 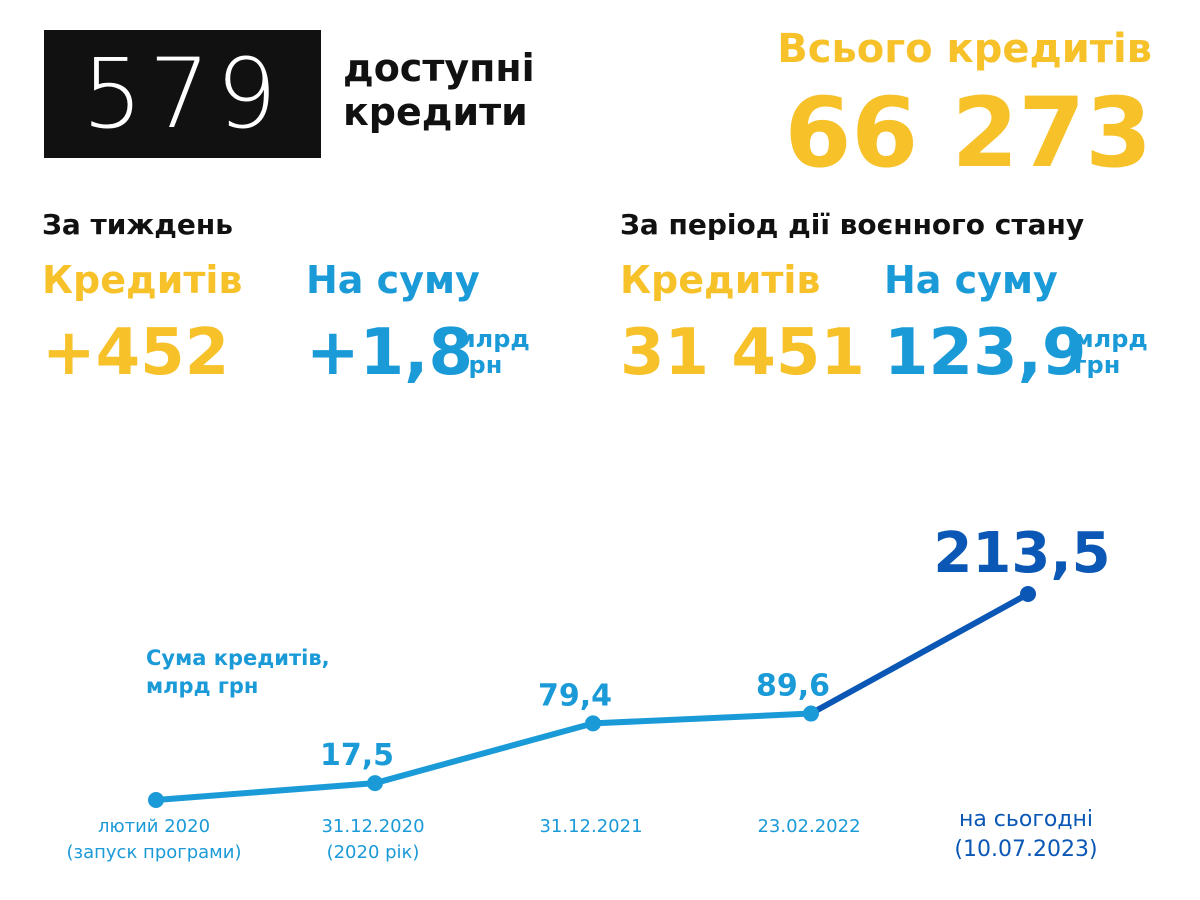 I want to click on week-sum-unit-2: грн, so click(x=479, y=365).